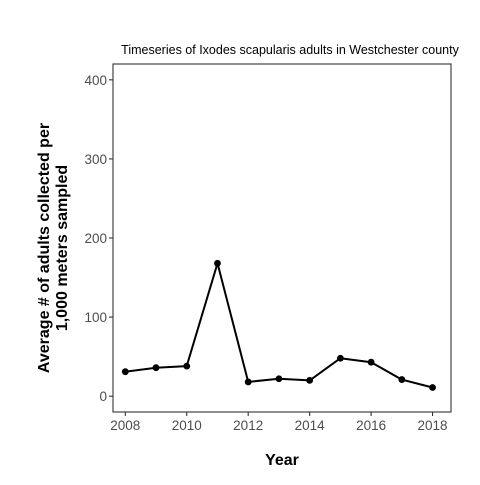 This screenshot has height=485, width=480. Describe the element at coordinates (95, 317) in the screenshot. I see `y-tick-label: 100` at that location.